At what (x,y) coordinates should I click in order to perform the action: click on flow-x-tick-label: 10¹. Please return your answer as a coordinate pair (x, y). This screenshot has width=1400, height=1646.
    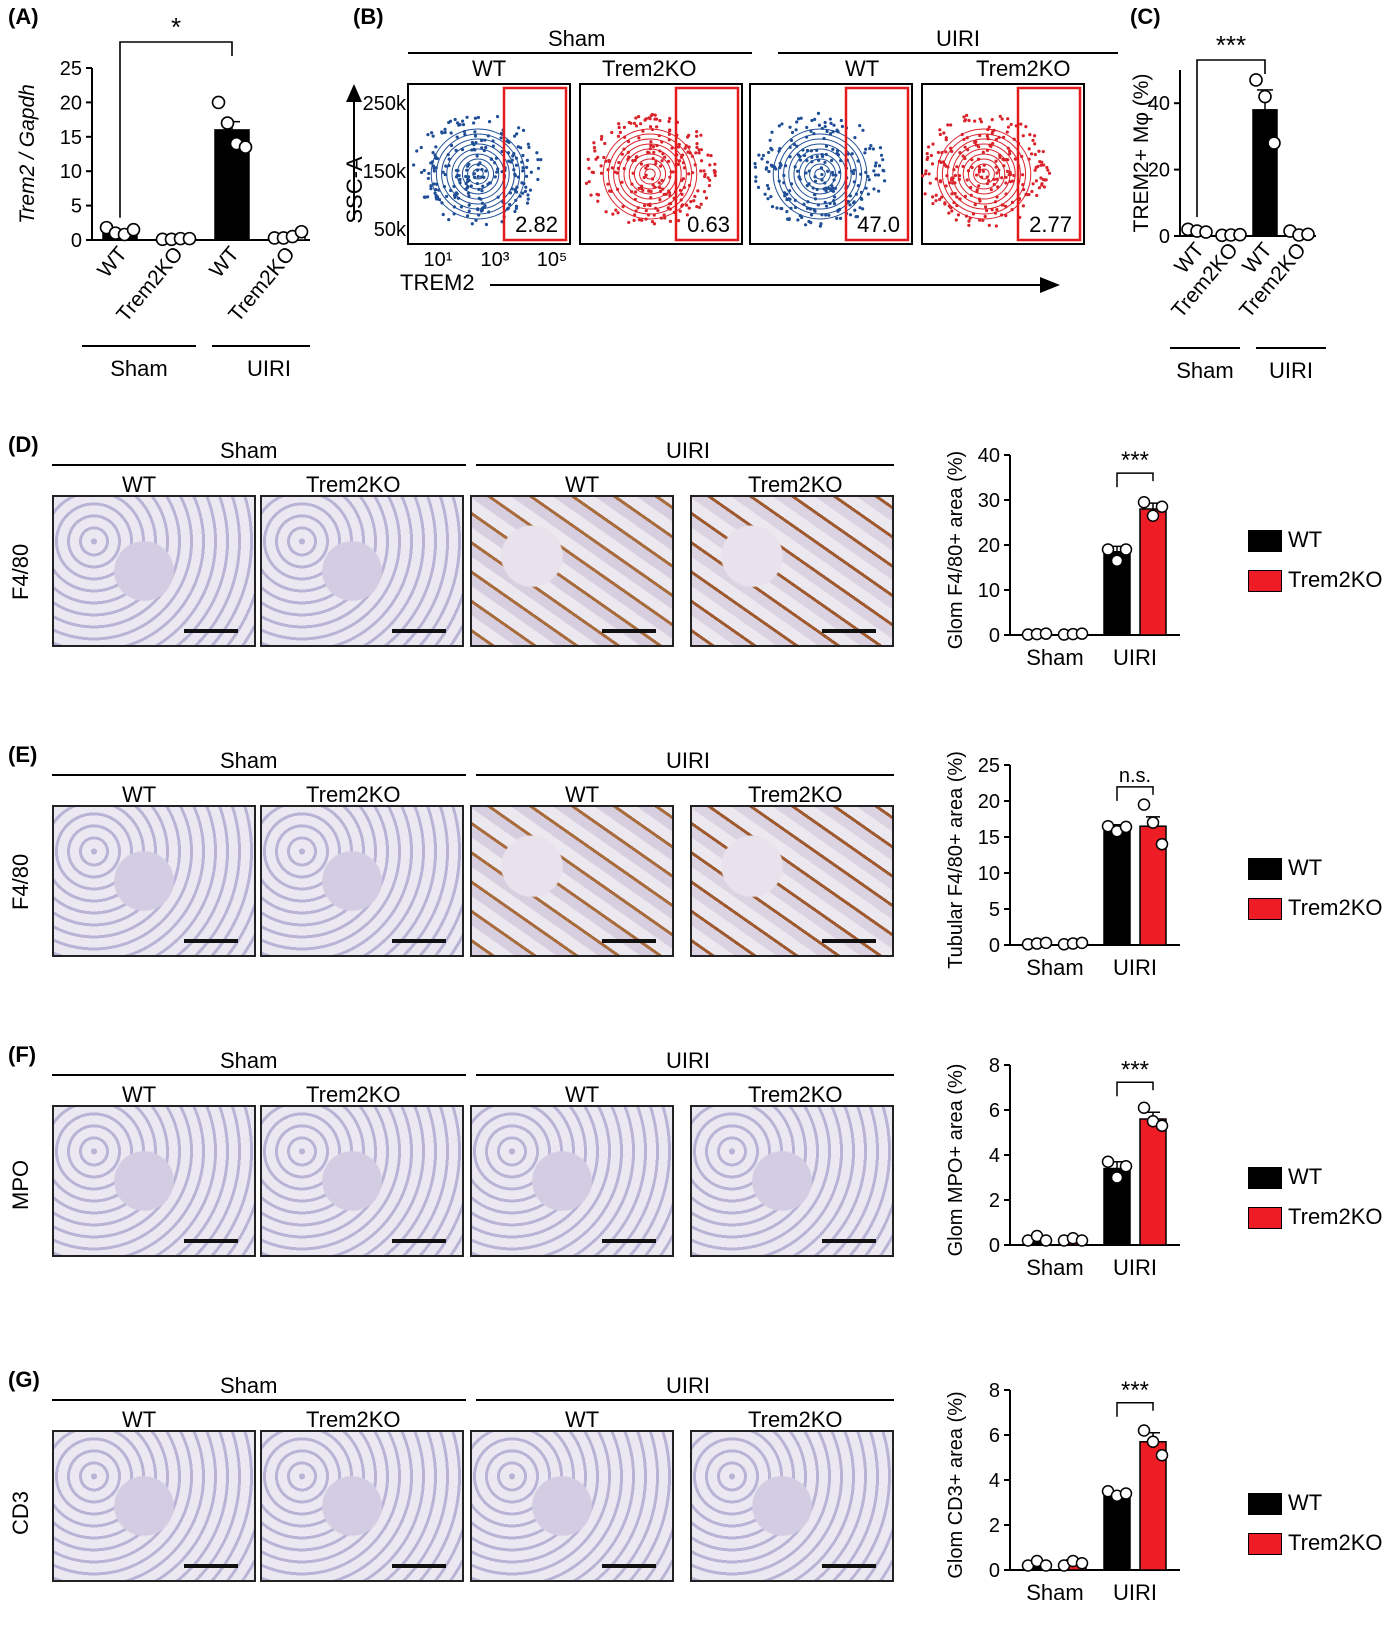
    Looking at the image, I should click on (438, 260).